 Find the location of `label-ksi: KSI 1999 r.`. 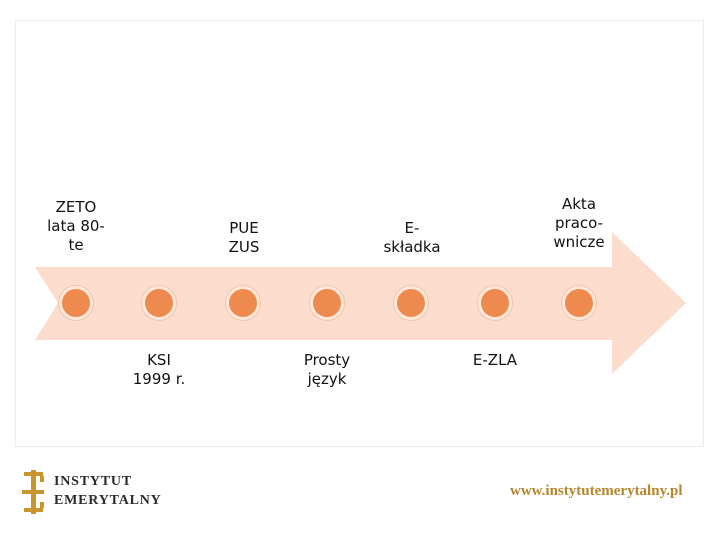

label-ksi: KSI 1999 r. is located at coordinates (159, 369).